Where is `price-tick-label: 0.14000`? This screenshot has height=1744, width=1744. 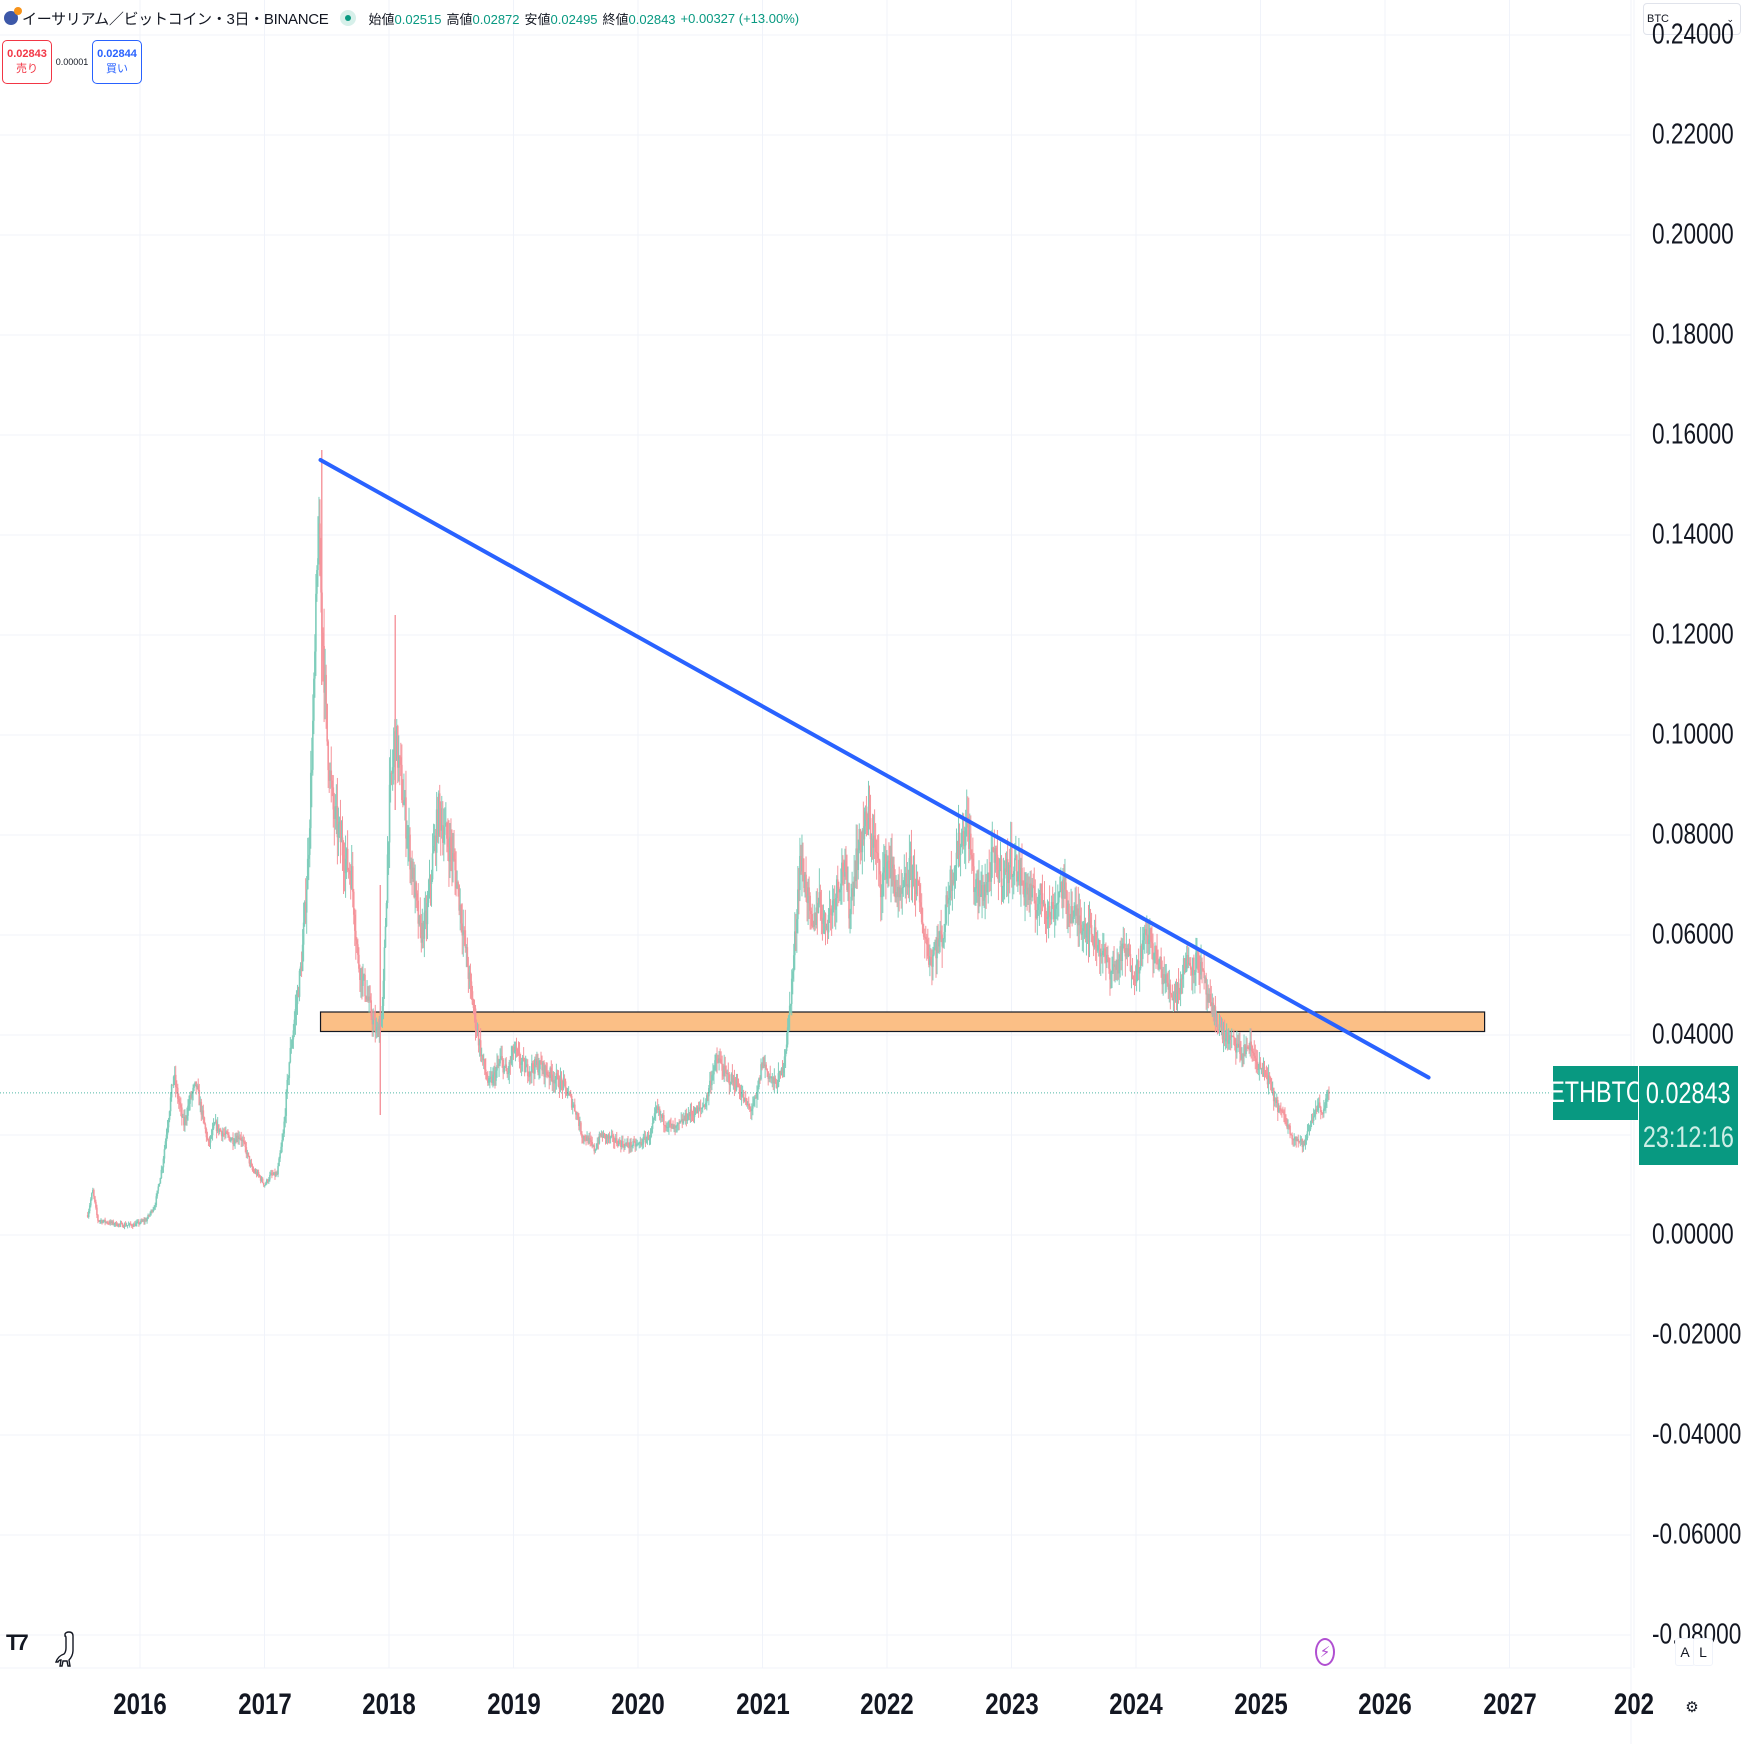
price-tick-label: 0.14000 is located at coordinates (1693, 534).